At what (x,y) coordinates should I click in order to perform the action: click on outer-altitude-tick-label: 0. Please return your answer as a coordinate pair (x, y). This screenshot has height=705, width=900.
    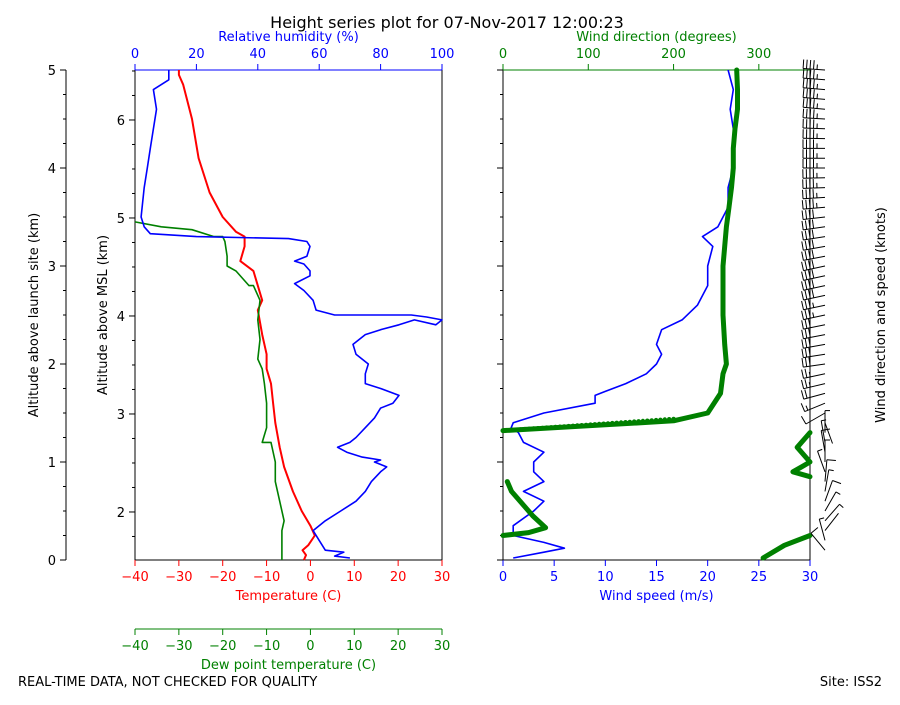
    Looking at the image, I should click on (52, 561).